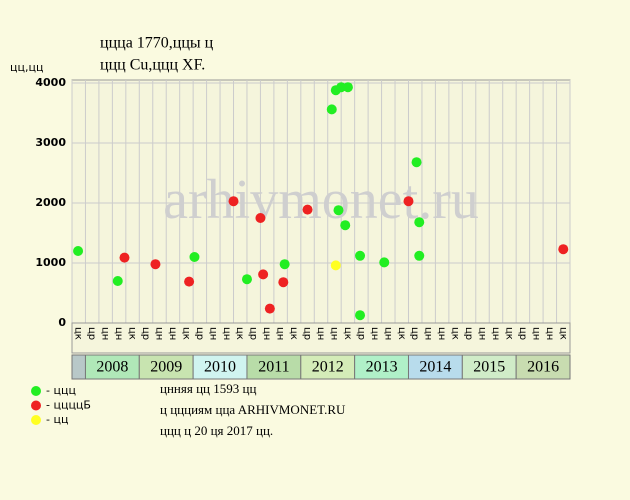 The height and width of the screenshot is (500, 630). I want to click on watermark: arhivmonet.ru, so click(321, 200).